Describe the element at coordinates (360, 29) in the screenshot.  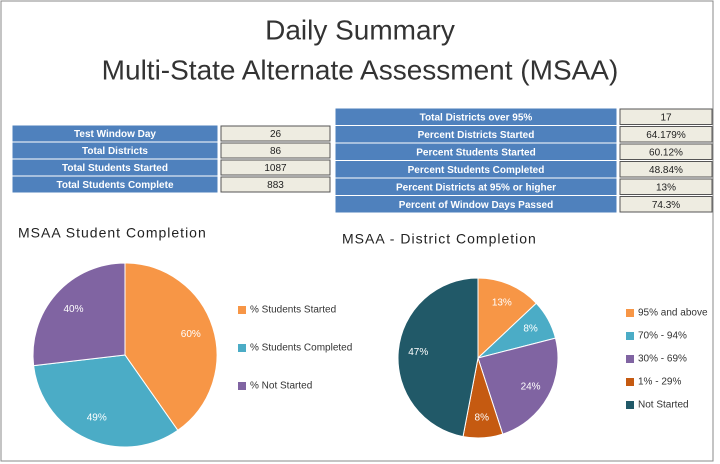
I see `title: Daily Summary` at that location.